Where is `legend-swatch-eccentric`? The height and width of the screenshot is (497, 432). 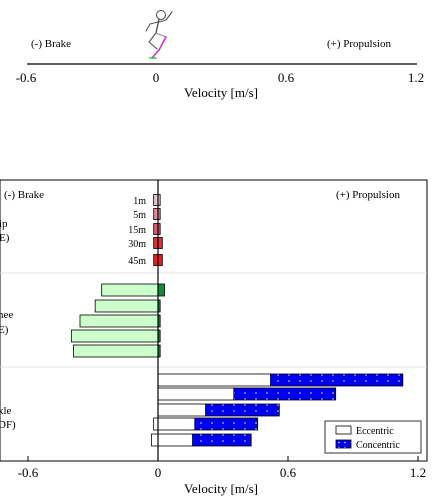
legend-swatch-eccentric is located at coordinates (343, 430).